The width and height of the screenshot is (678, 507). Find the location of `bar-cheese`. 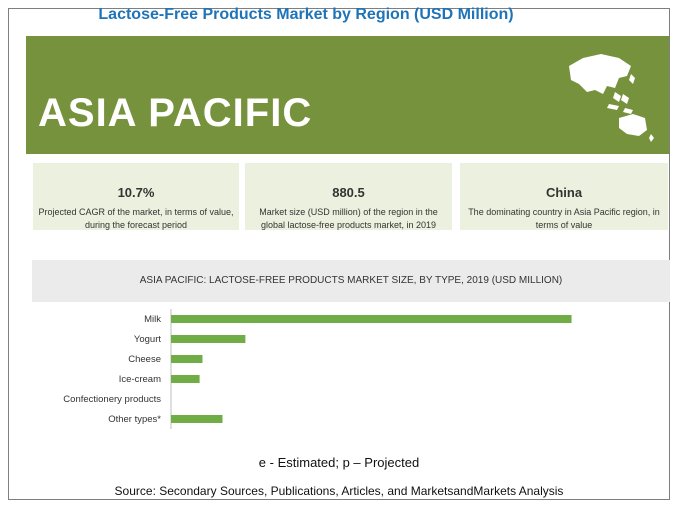

bar-cheese is located at coordinates (187, 359).